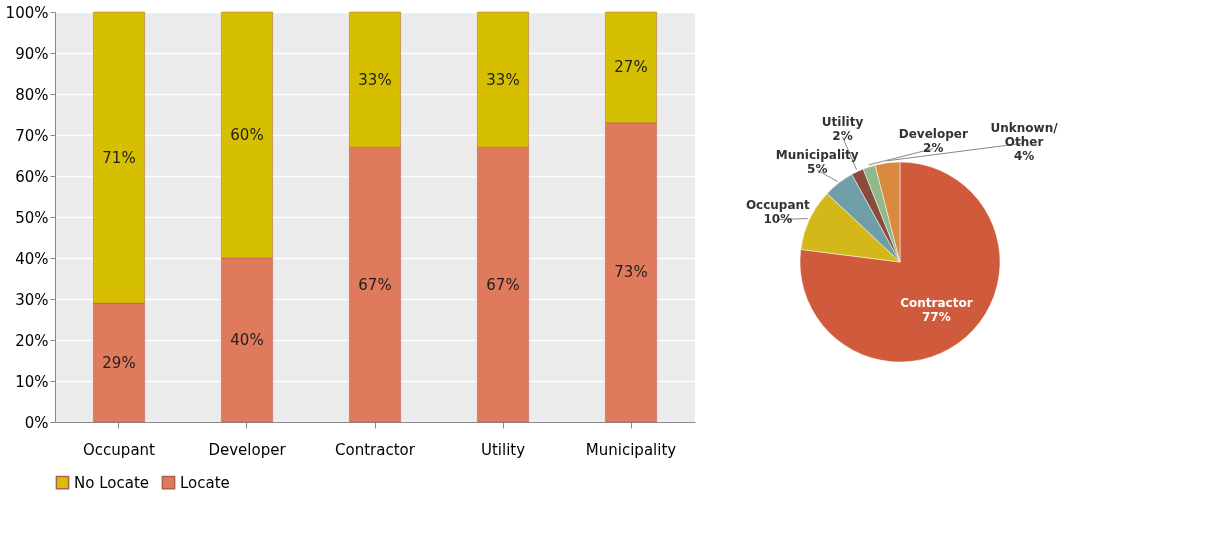 The width and height of the screenshot is (1227, 539). What do you see at coordinates (375, 449) in the screenshot?
I see `x-tick-label: Contractor` at bounding box center [375, 449].